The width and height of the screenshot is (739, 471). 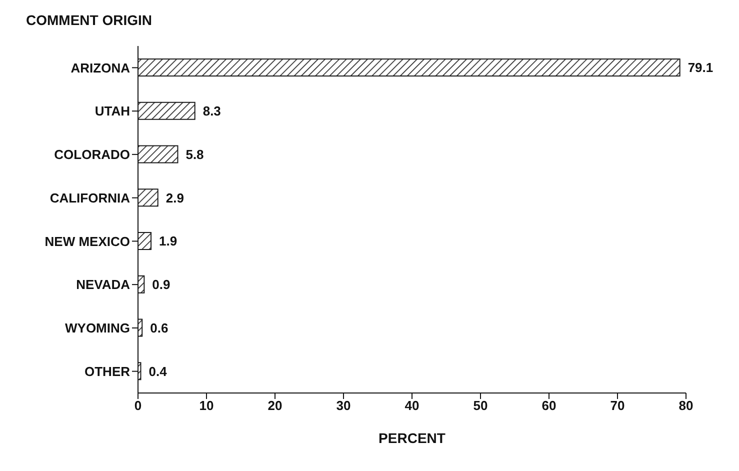 What do you see at coordinates (206, 406) in the screenshot?
I see `x-tick-label: 10` at bounding box center [206, 406].